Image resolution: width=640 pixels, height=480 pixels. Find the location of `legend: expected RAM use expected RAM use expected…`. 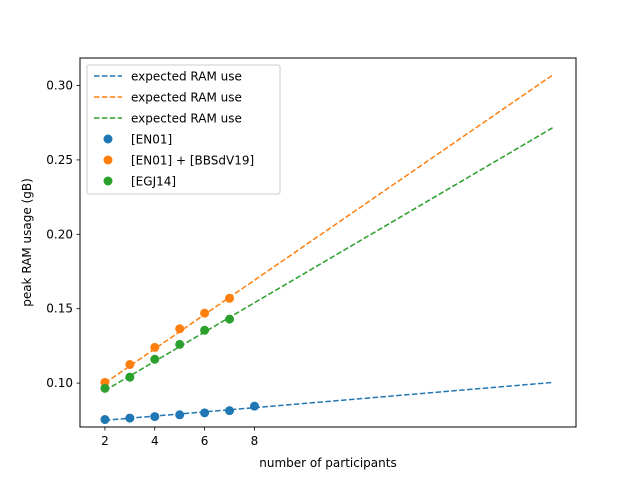

legend: expected RAM use expected RAM use expected… is located at coordinates (183, 129).